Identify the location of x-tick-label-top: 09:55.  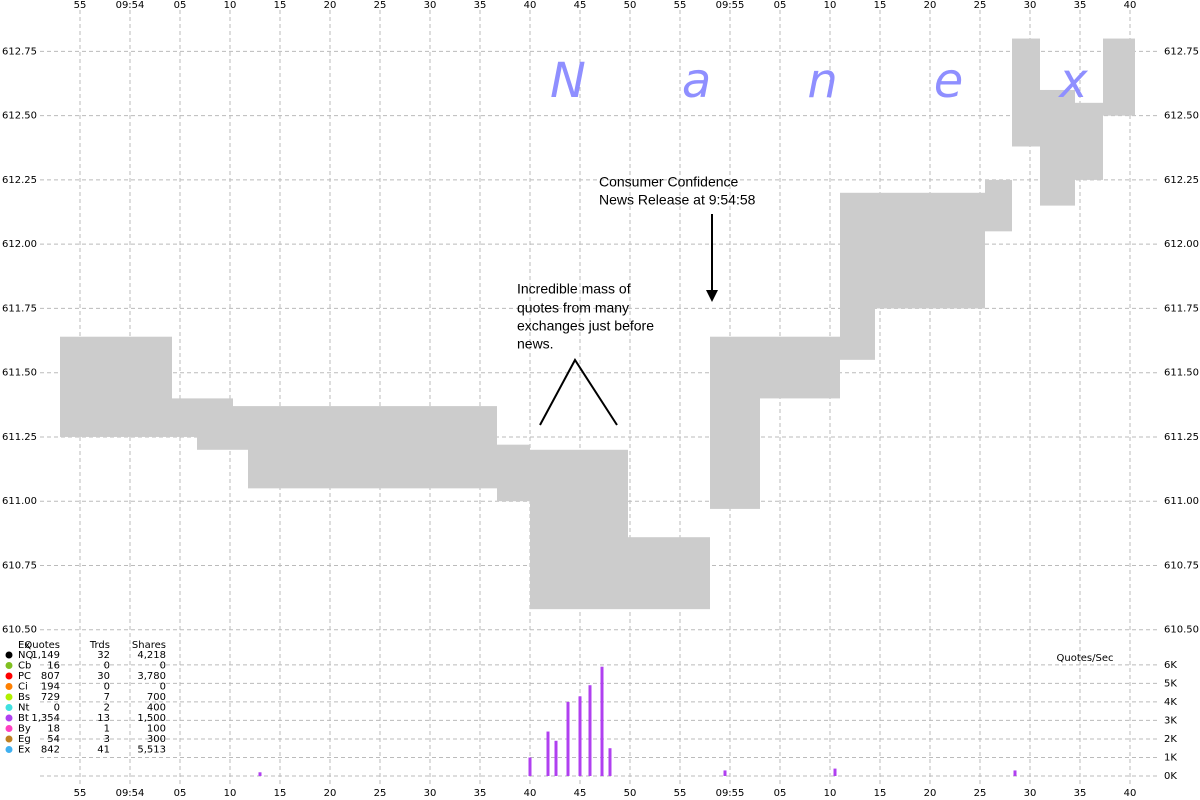
(730, 5).